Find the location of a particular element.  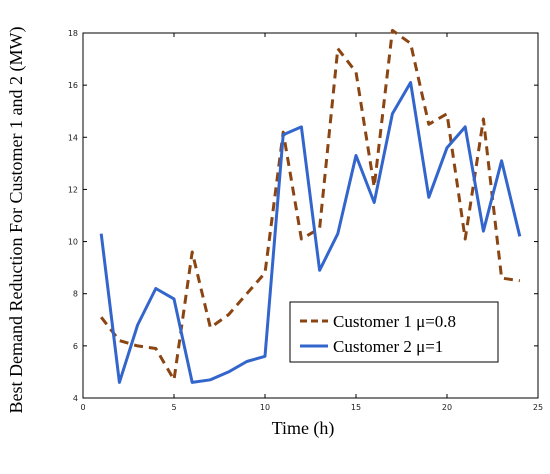

y-tick-label: 8 is located at coordinates (75, 294).